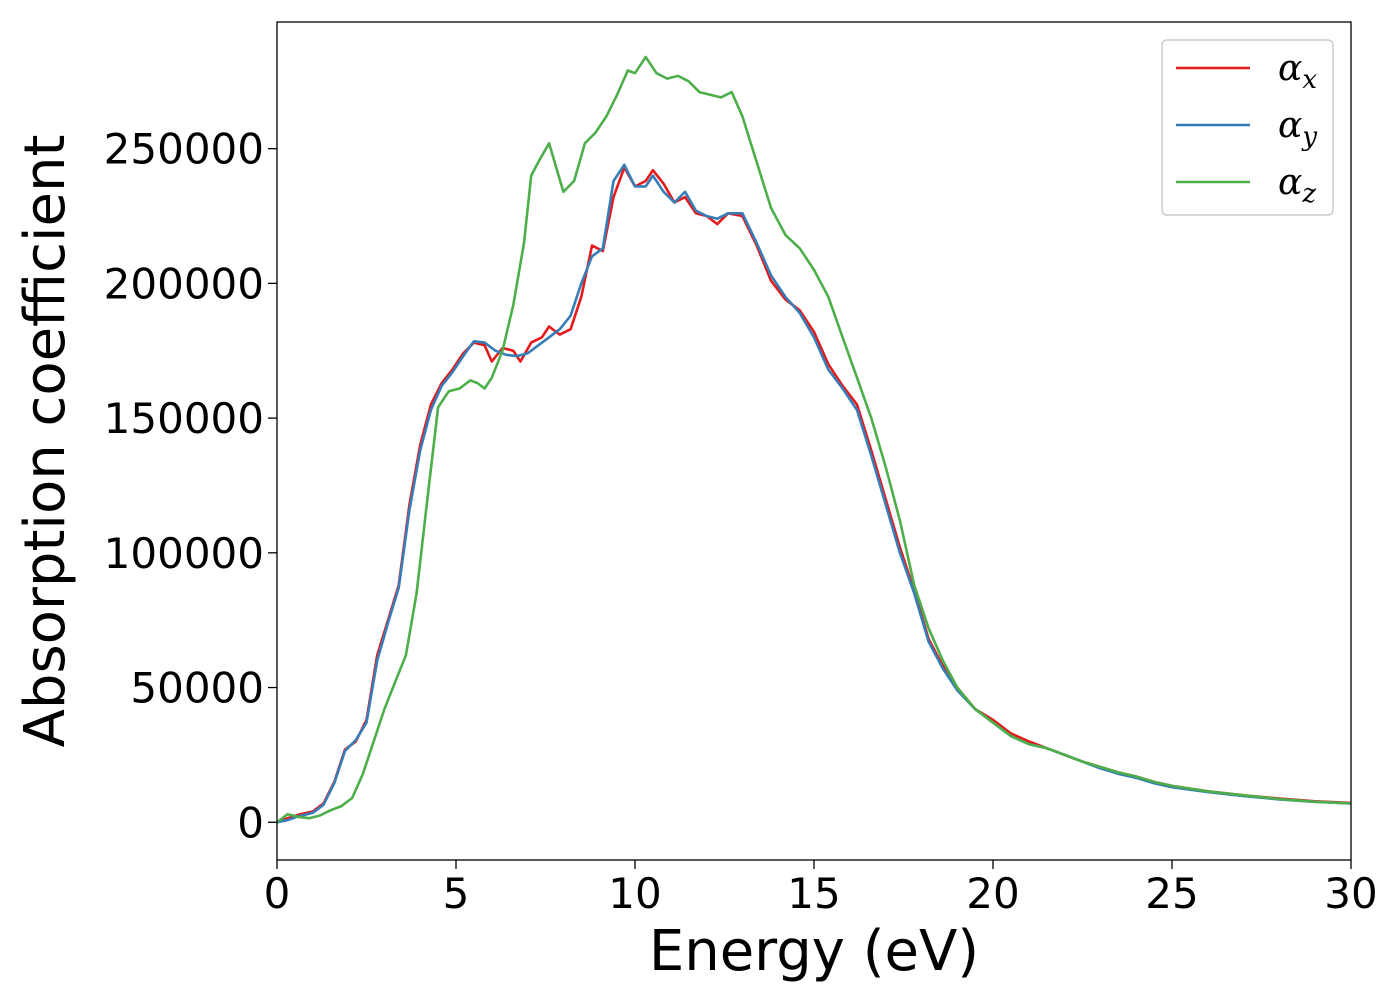  Describe the element at coordinates (813, 893) in the screenshot. I see `x-tick-label: 15` at that location.